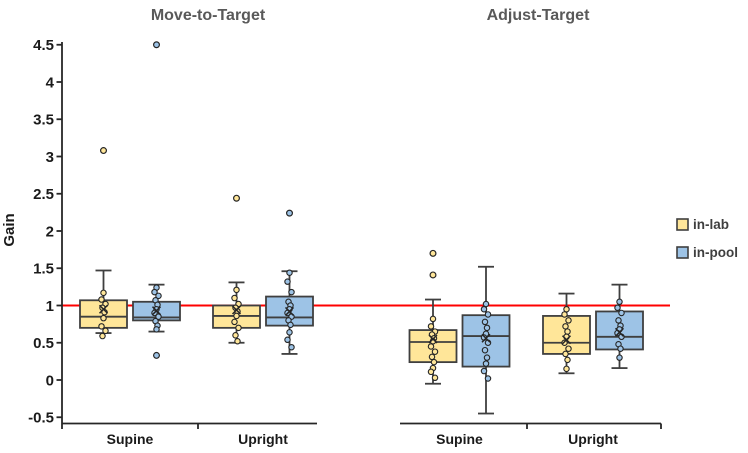 The image size is (748, 453). I want to click on legend-label: in-lab, so click(711, 224).